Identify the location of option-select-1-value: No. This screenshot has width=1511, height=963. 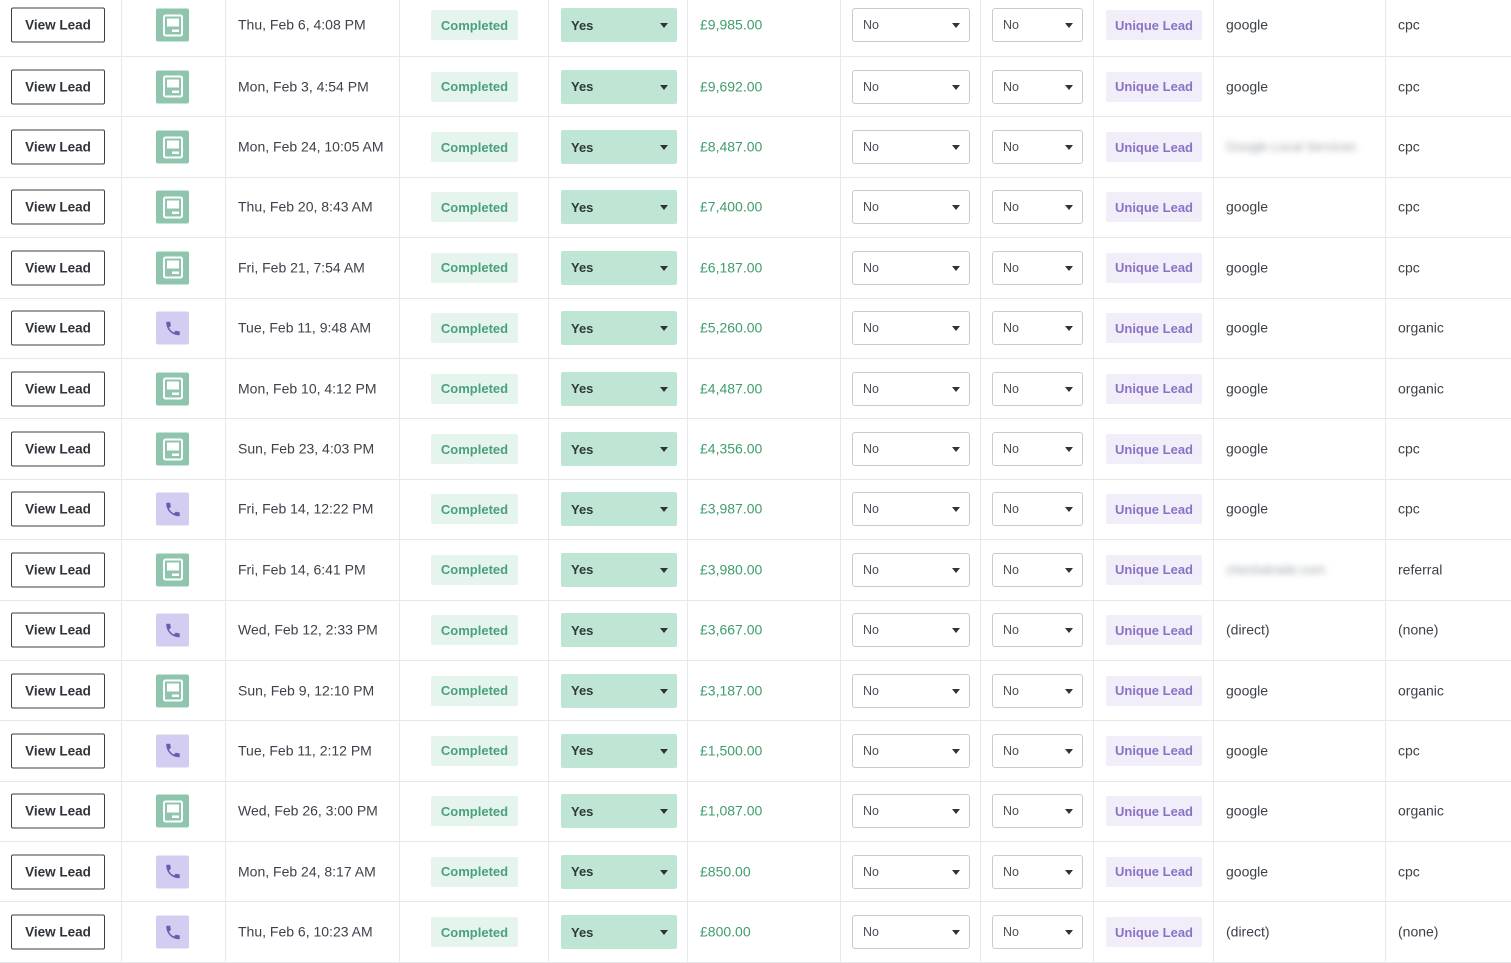
(871, 871).